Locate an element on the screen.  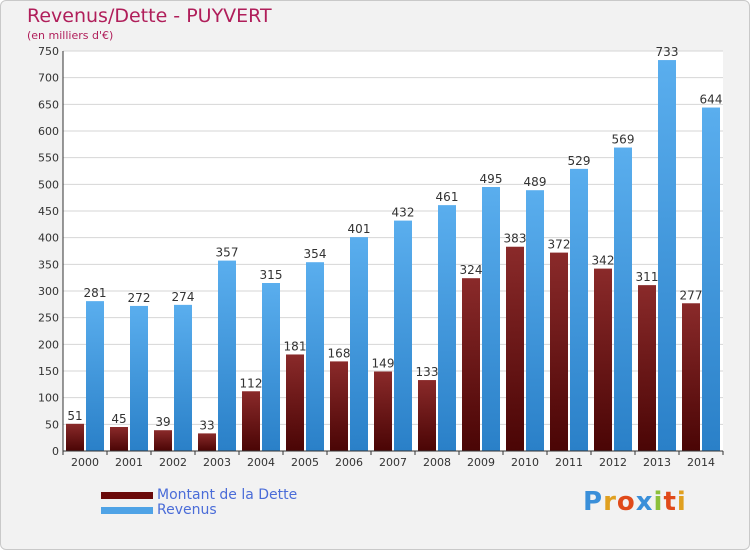
x-tick-label: 2004 is located at coordinates (261, 462).